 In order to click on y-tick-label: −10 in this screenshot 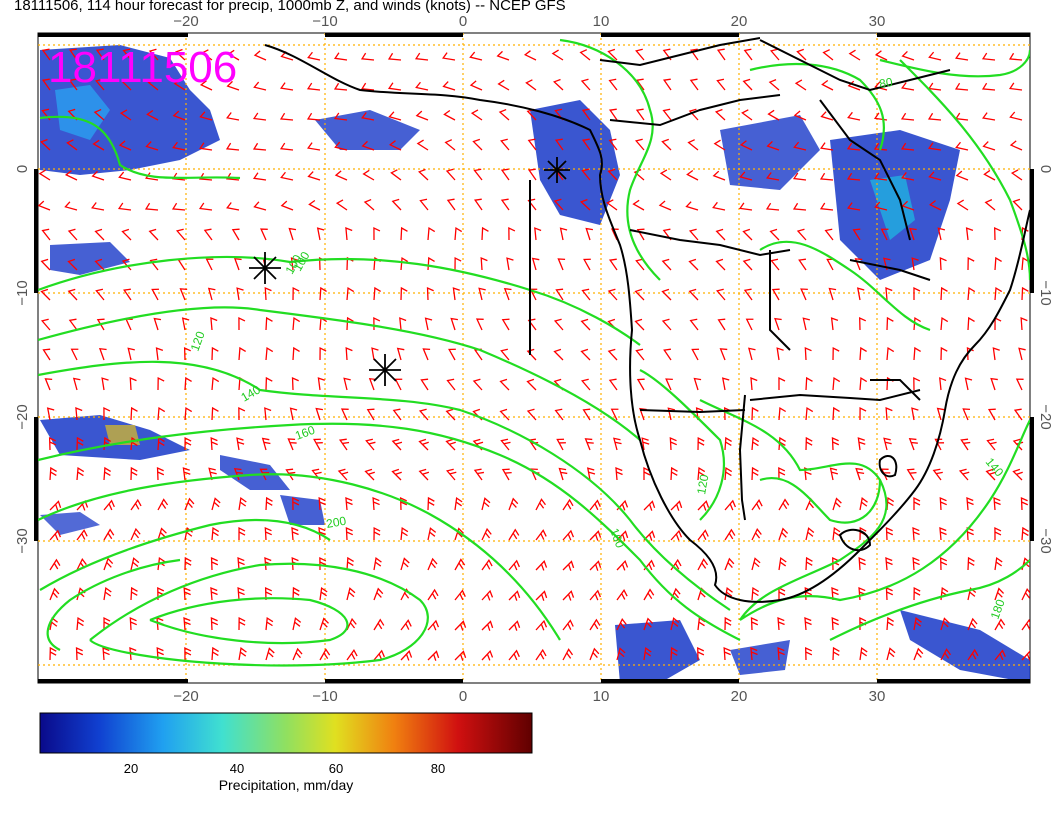, I will do `click(1045, 292)`.